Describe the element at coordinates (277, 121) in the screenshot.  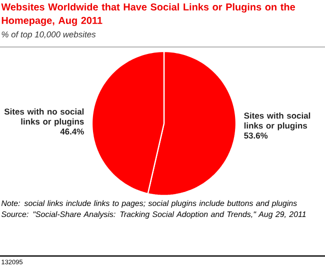
I see `slice-label: Sites with social links or plugins` at that location.